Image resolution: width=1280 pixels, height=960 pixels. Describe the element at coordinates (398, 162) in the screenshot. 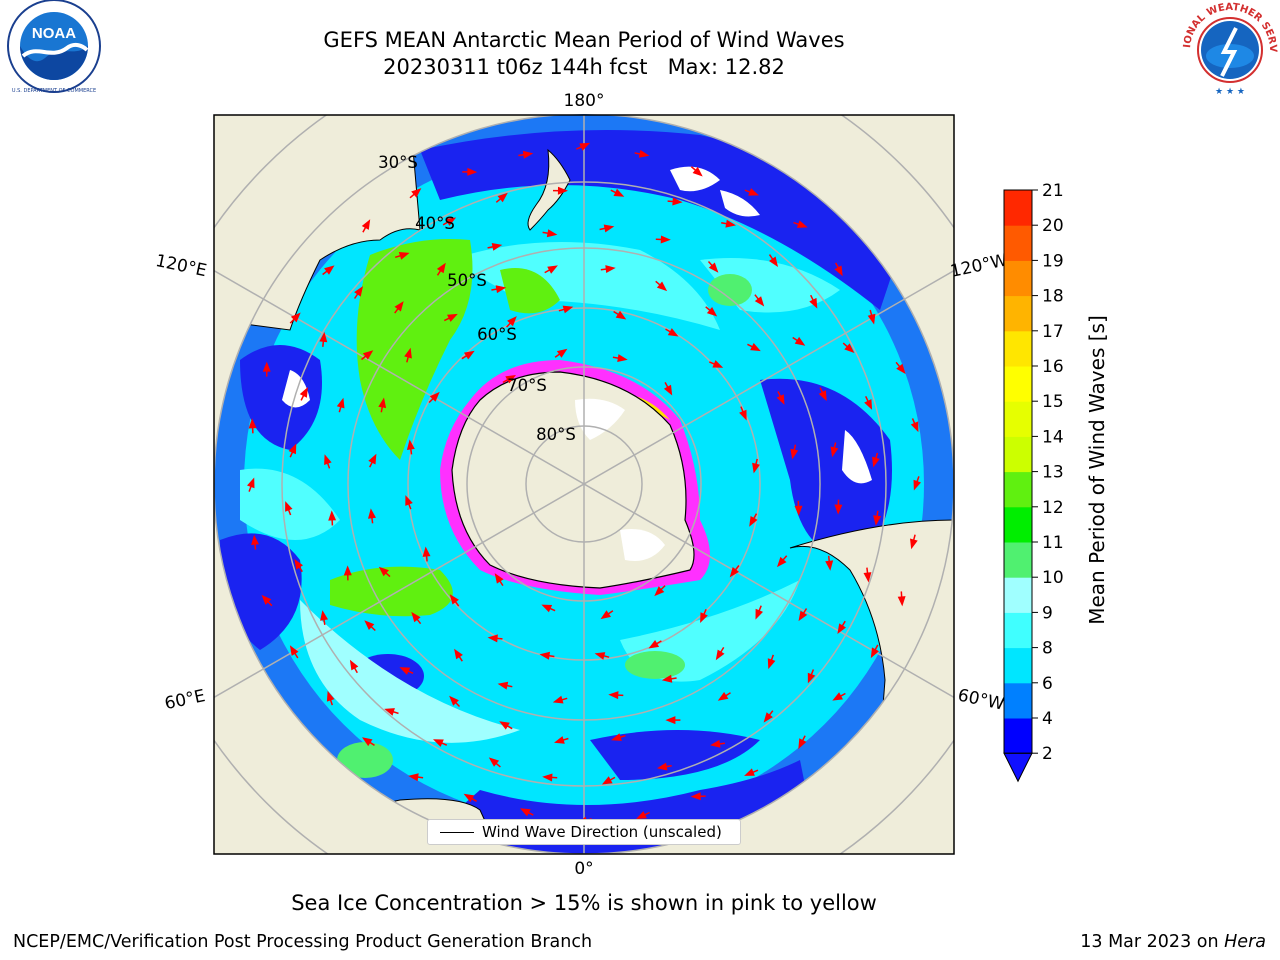

I see `lat-label-30s: 30°S` at that location.